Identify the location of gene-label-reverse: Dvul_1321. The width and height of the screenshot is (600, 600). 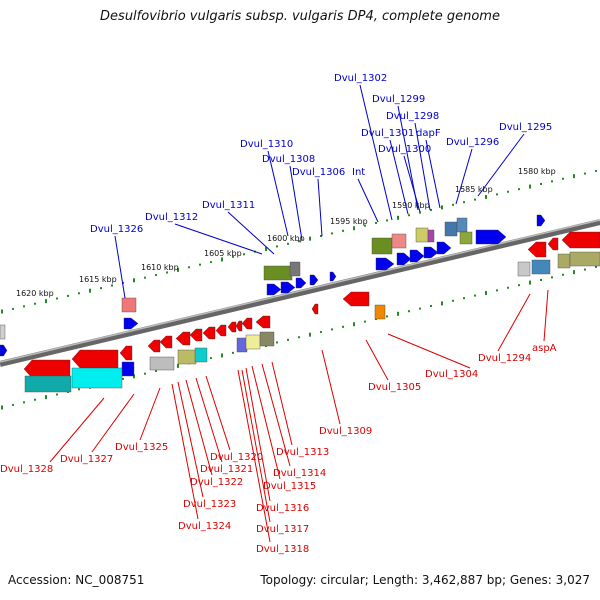
(226, 469).